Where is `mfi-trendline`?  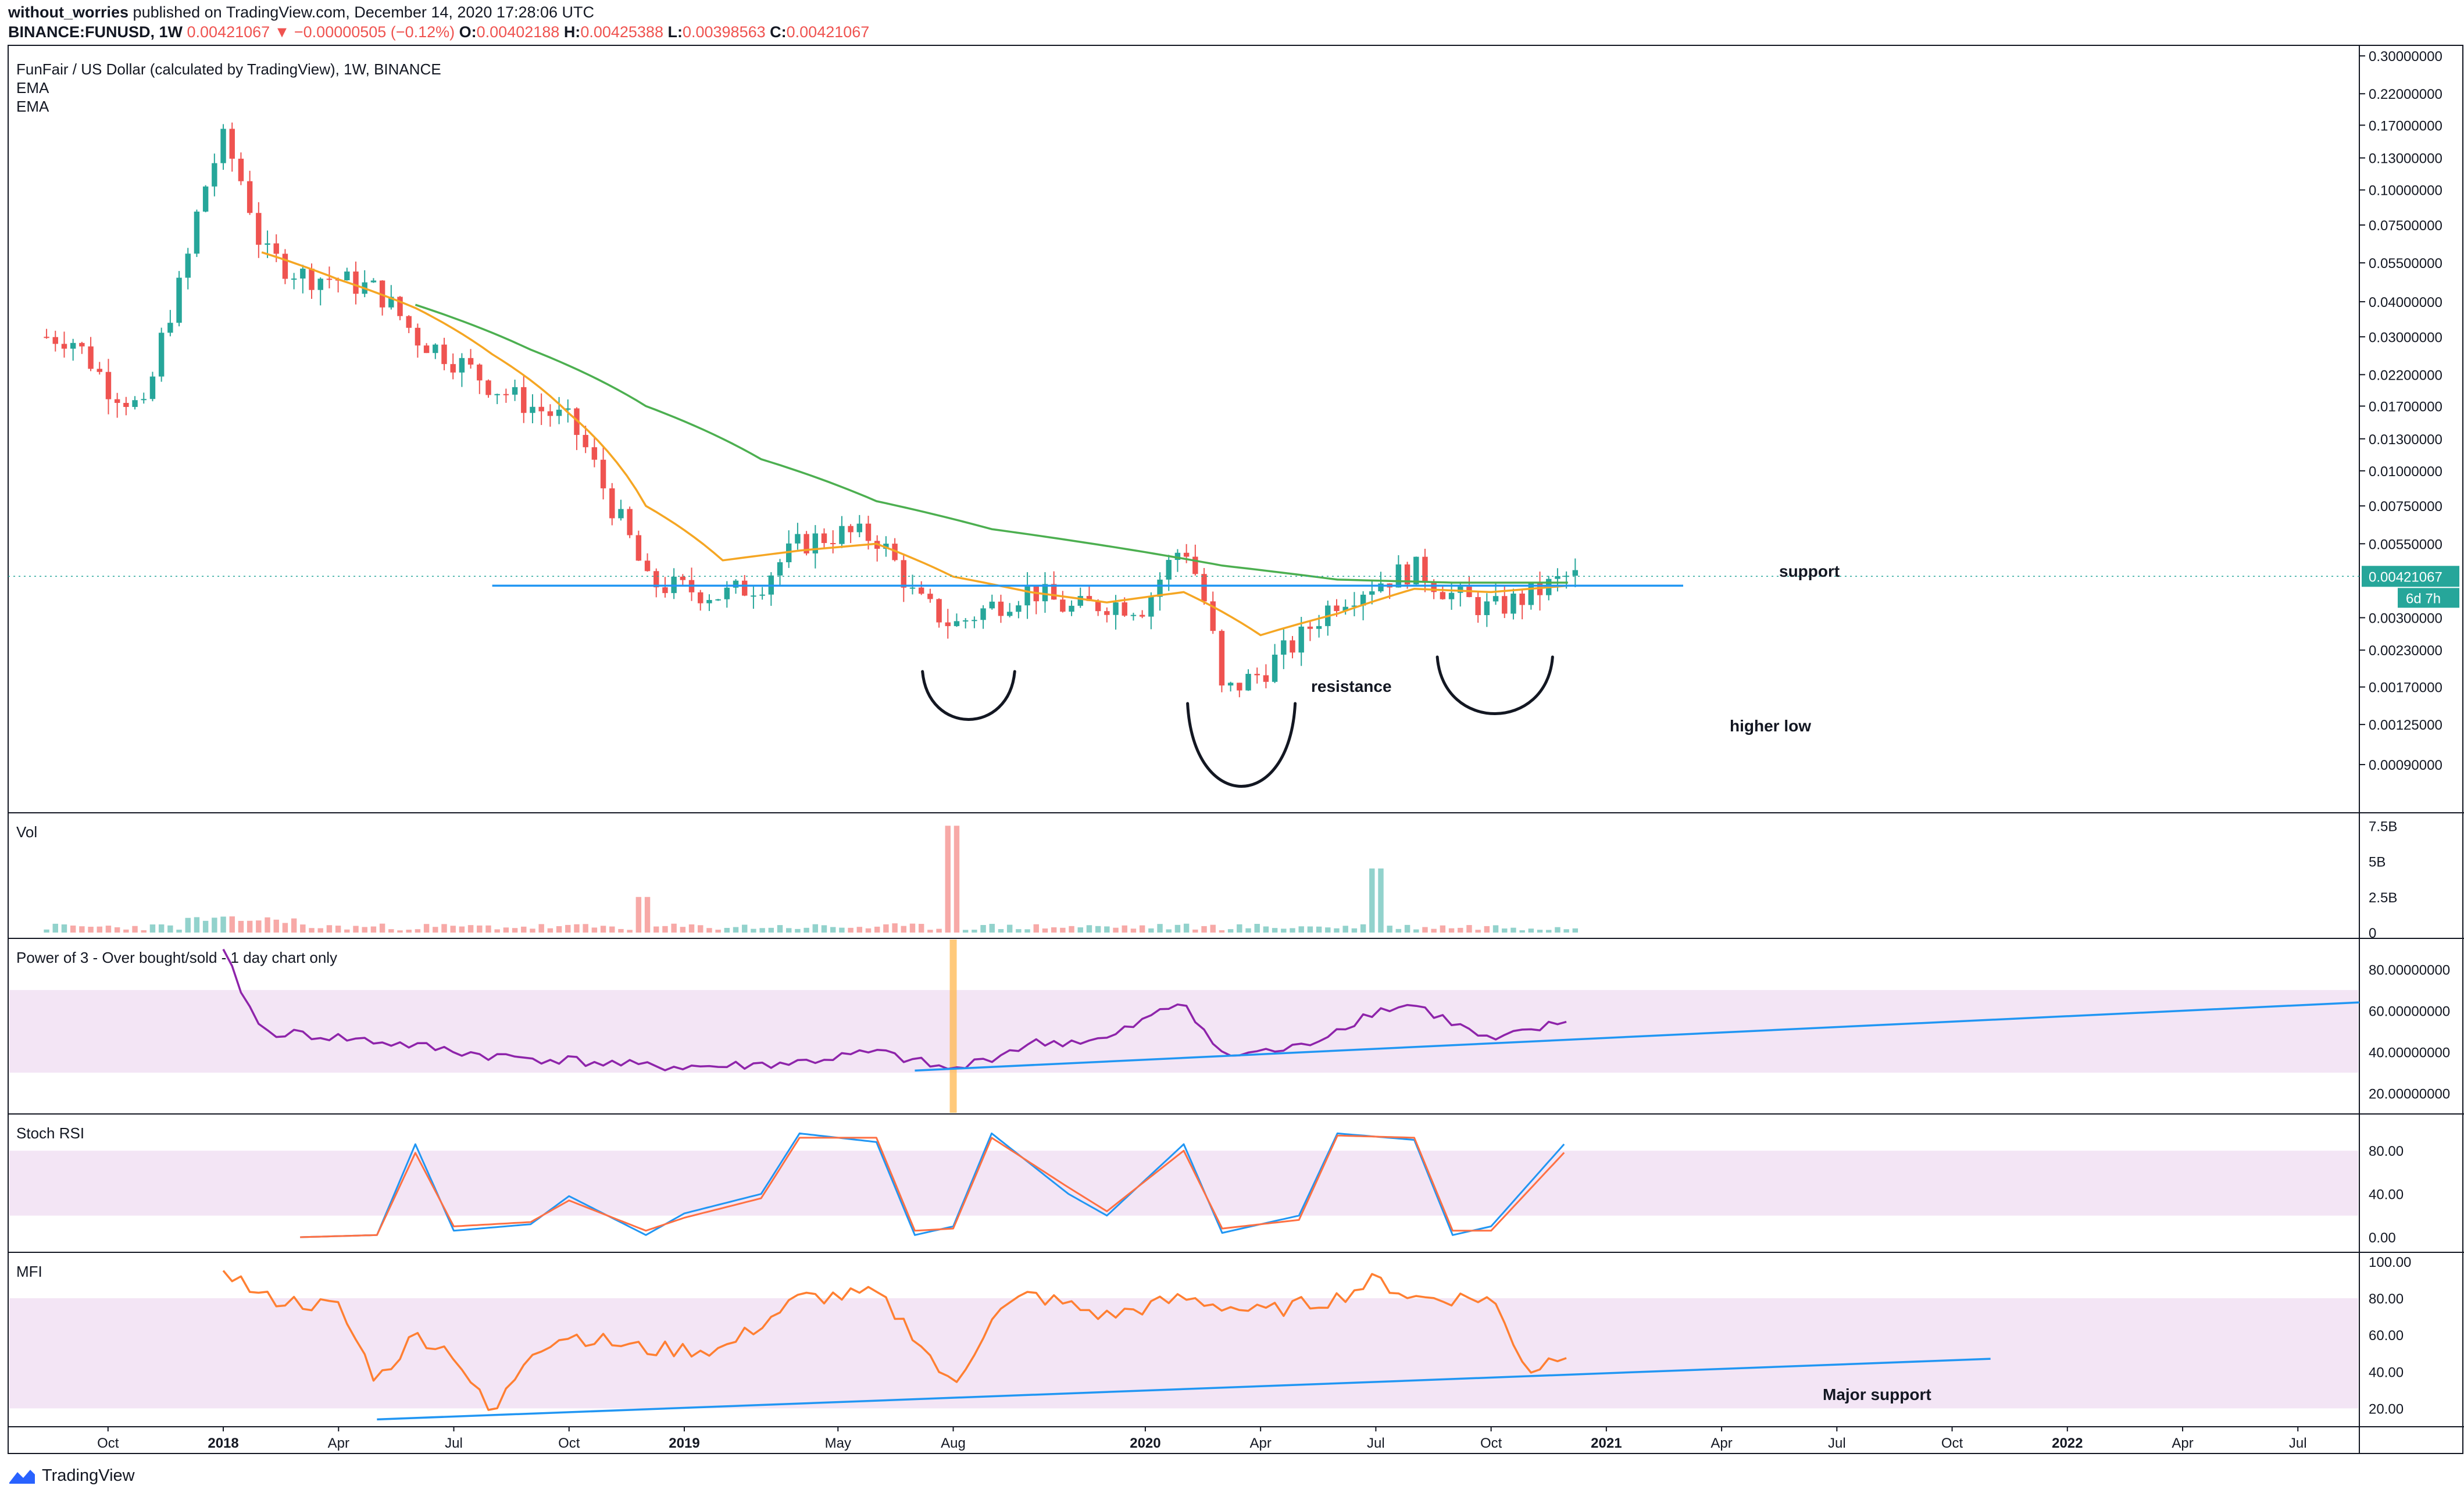
mfi-trendline is located at coordinates (1184, 1389).